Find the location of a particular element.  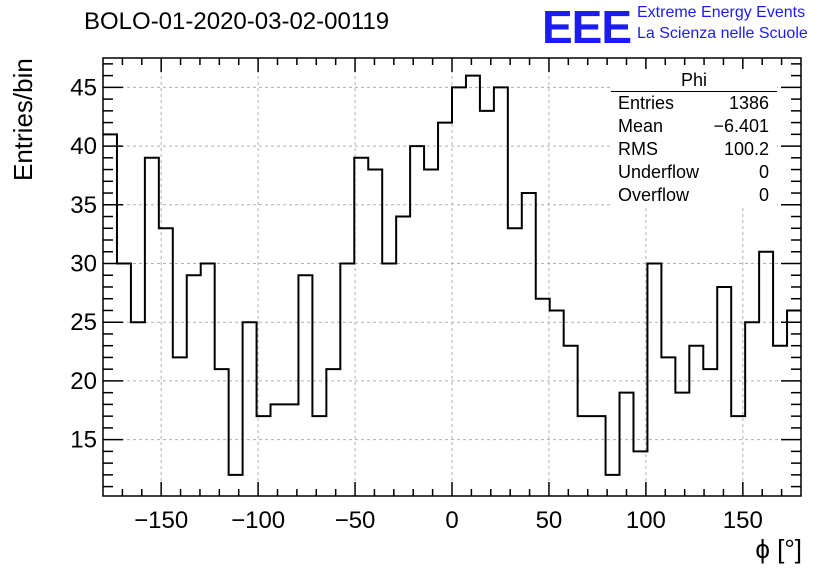

stats-row-underflow: Underflow 0 is located at coordinates (694, 172).